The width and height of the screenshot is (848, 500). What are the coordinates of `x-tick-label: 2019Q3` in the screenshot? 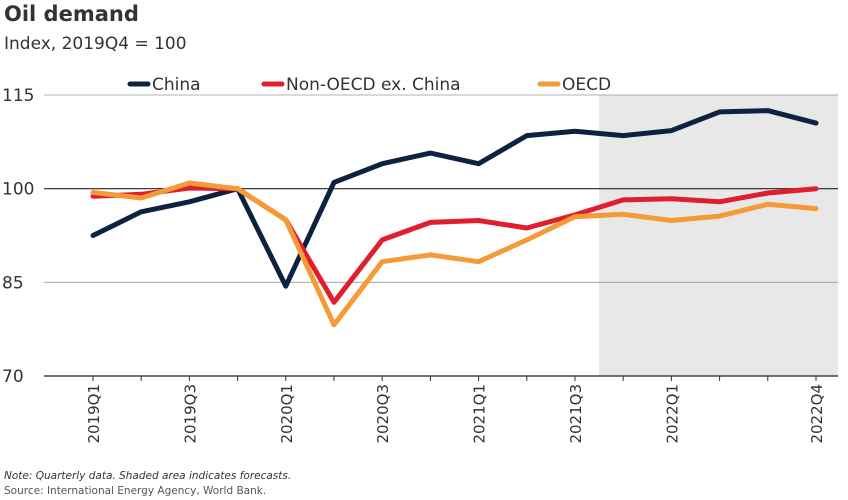 It's located at (190, 414).